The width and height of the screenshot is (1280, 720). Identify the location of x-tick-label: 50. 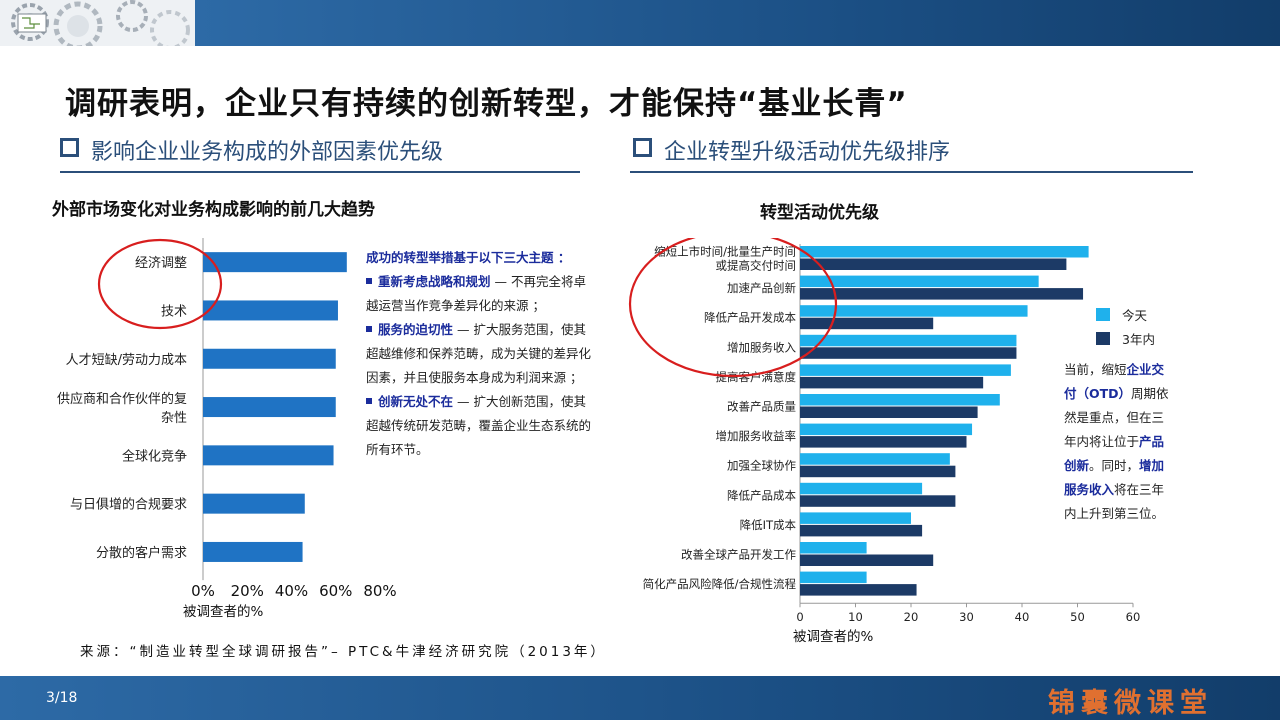
(1077, 617).